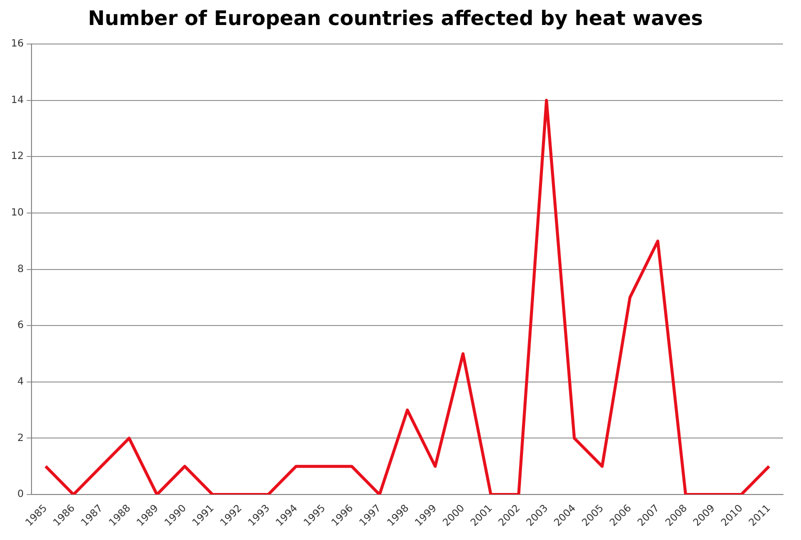 This screenshot has height=540, width=801. Describe the element at coordinates (20, 326) in the screenshot. I see `y-tick-label: 6` at that location.